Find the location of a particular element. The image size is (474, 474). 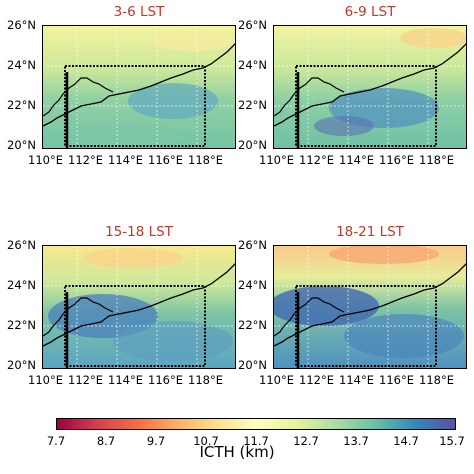

panel-title: 18-21 LST is located at coordinates (370, 232).